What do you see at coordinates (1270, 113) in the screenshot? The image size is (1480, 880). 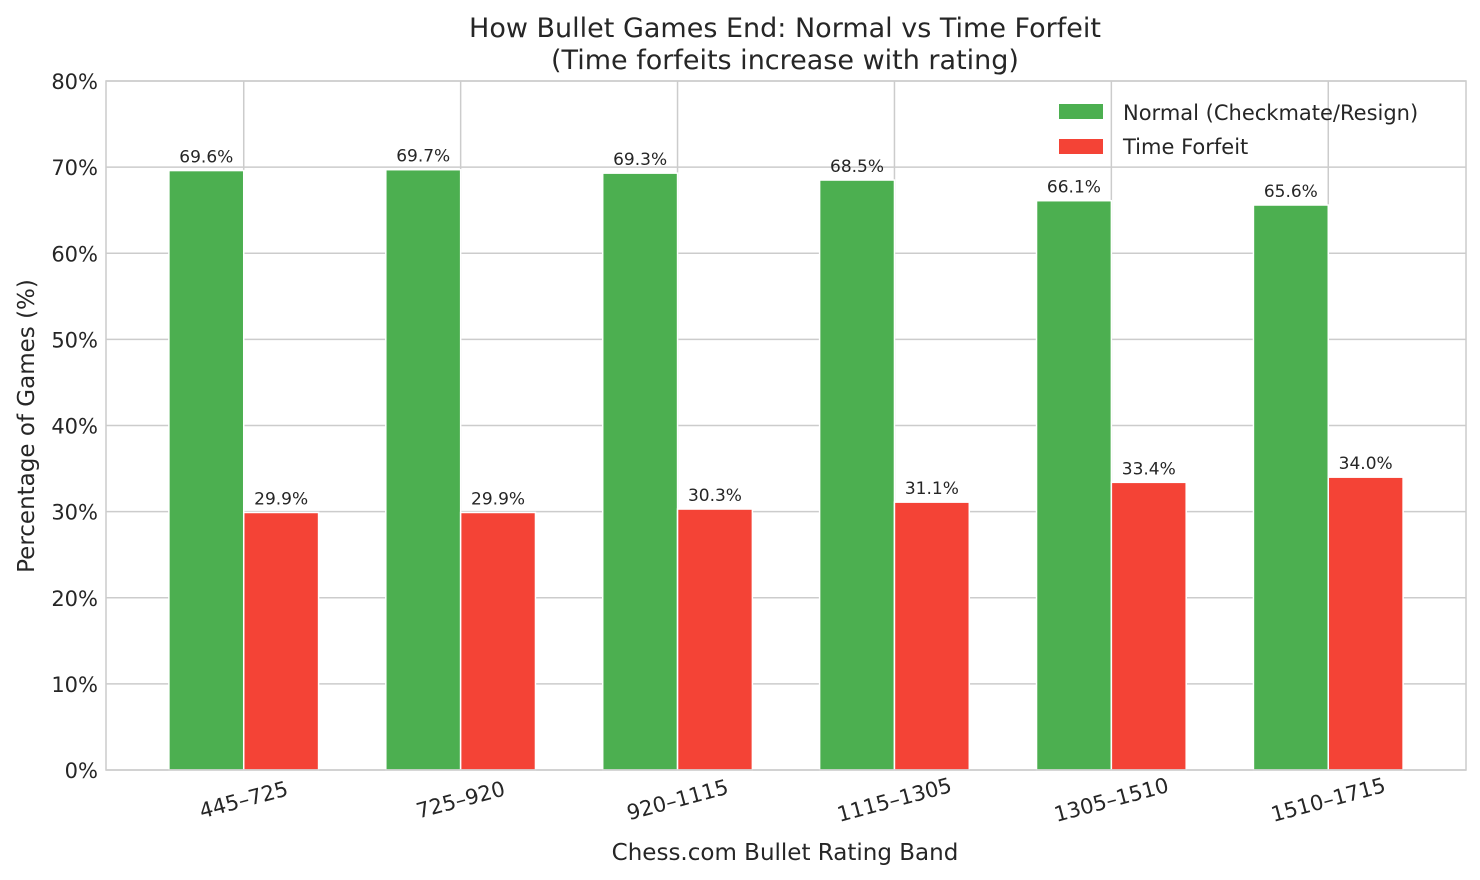 I see `legend-label-normal: Normal (Checkmate/Resign)` at bounding box center [1270, 113].